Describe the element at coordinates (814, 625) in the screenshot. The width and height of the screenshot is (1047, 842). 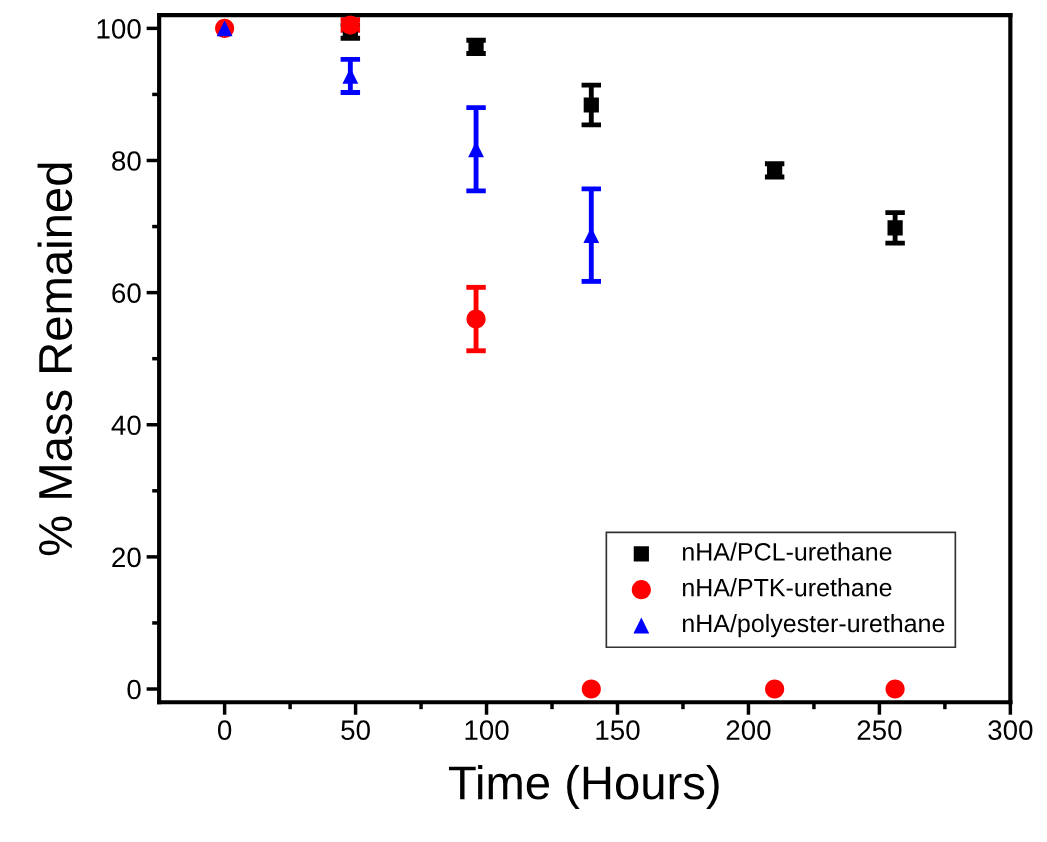
I see `legend-label: nHA/polyester-urethane` at that location.